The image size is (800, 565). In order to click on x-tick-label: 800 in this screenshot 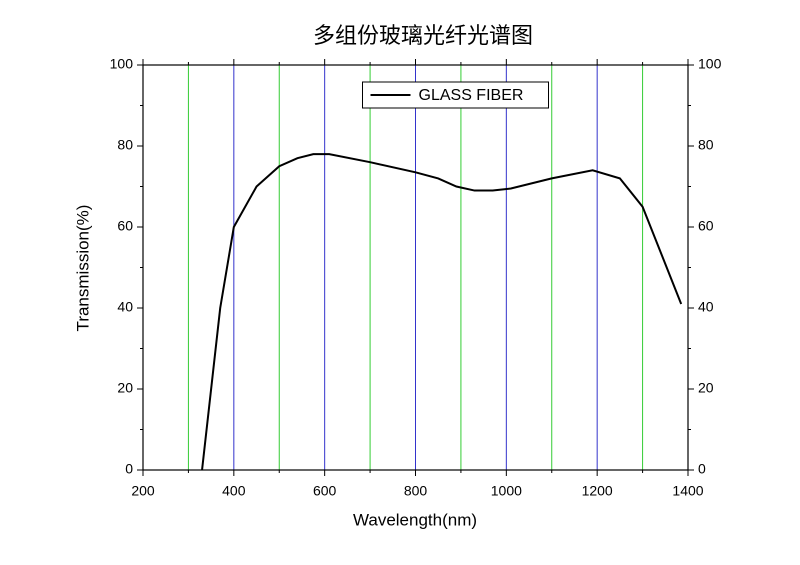, I will do `click(416, 491)`.